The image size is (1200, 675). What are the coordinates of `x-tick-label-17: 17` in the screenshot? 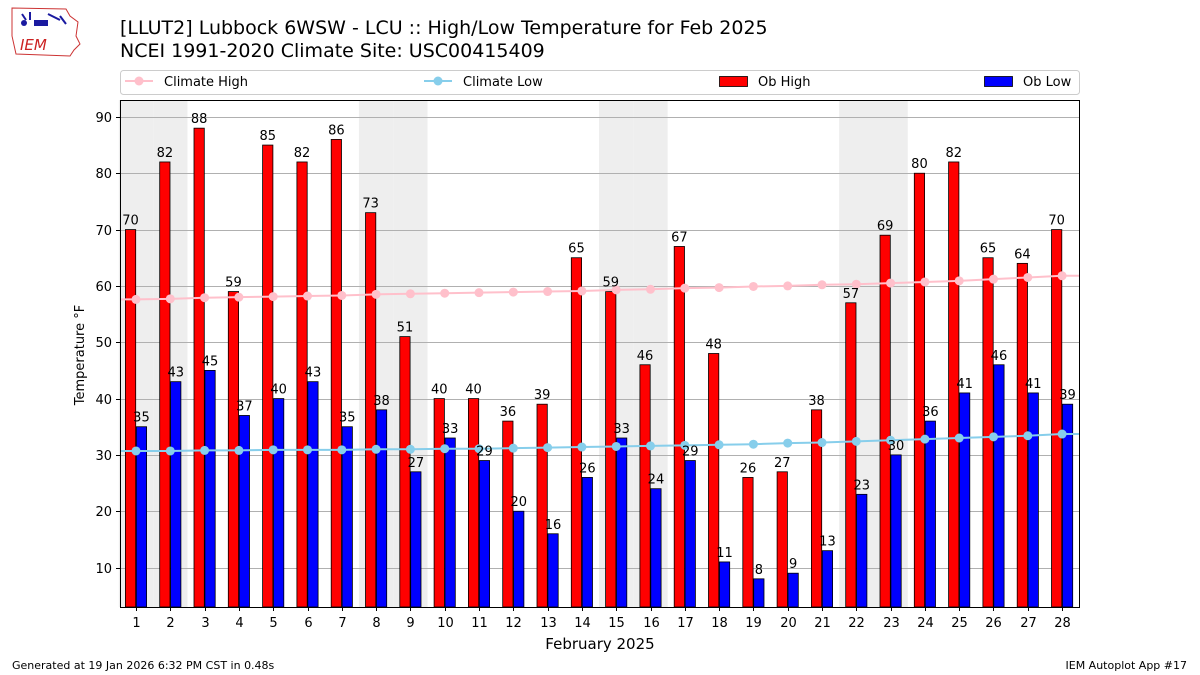 It's located at (685, 623).